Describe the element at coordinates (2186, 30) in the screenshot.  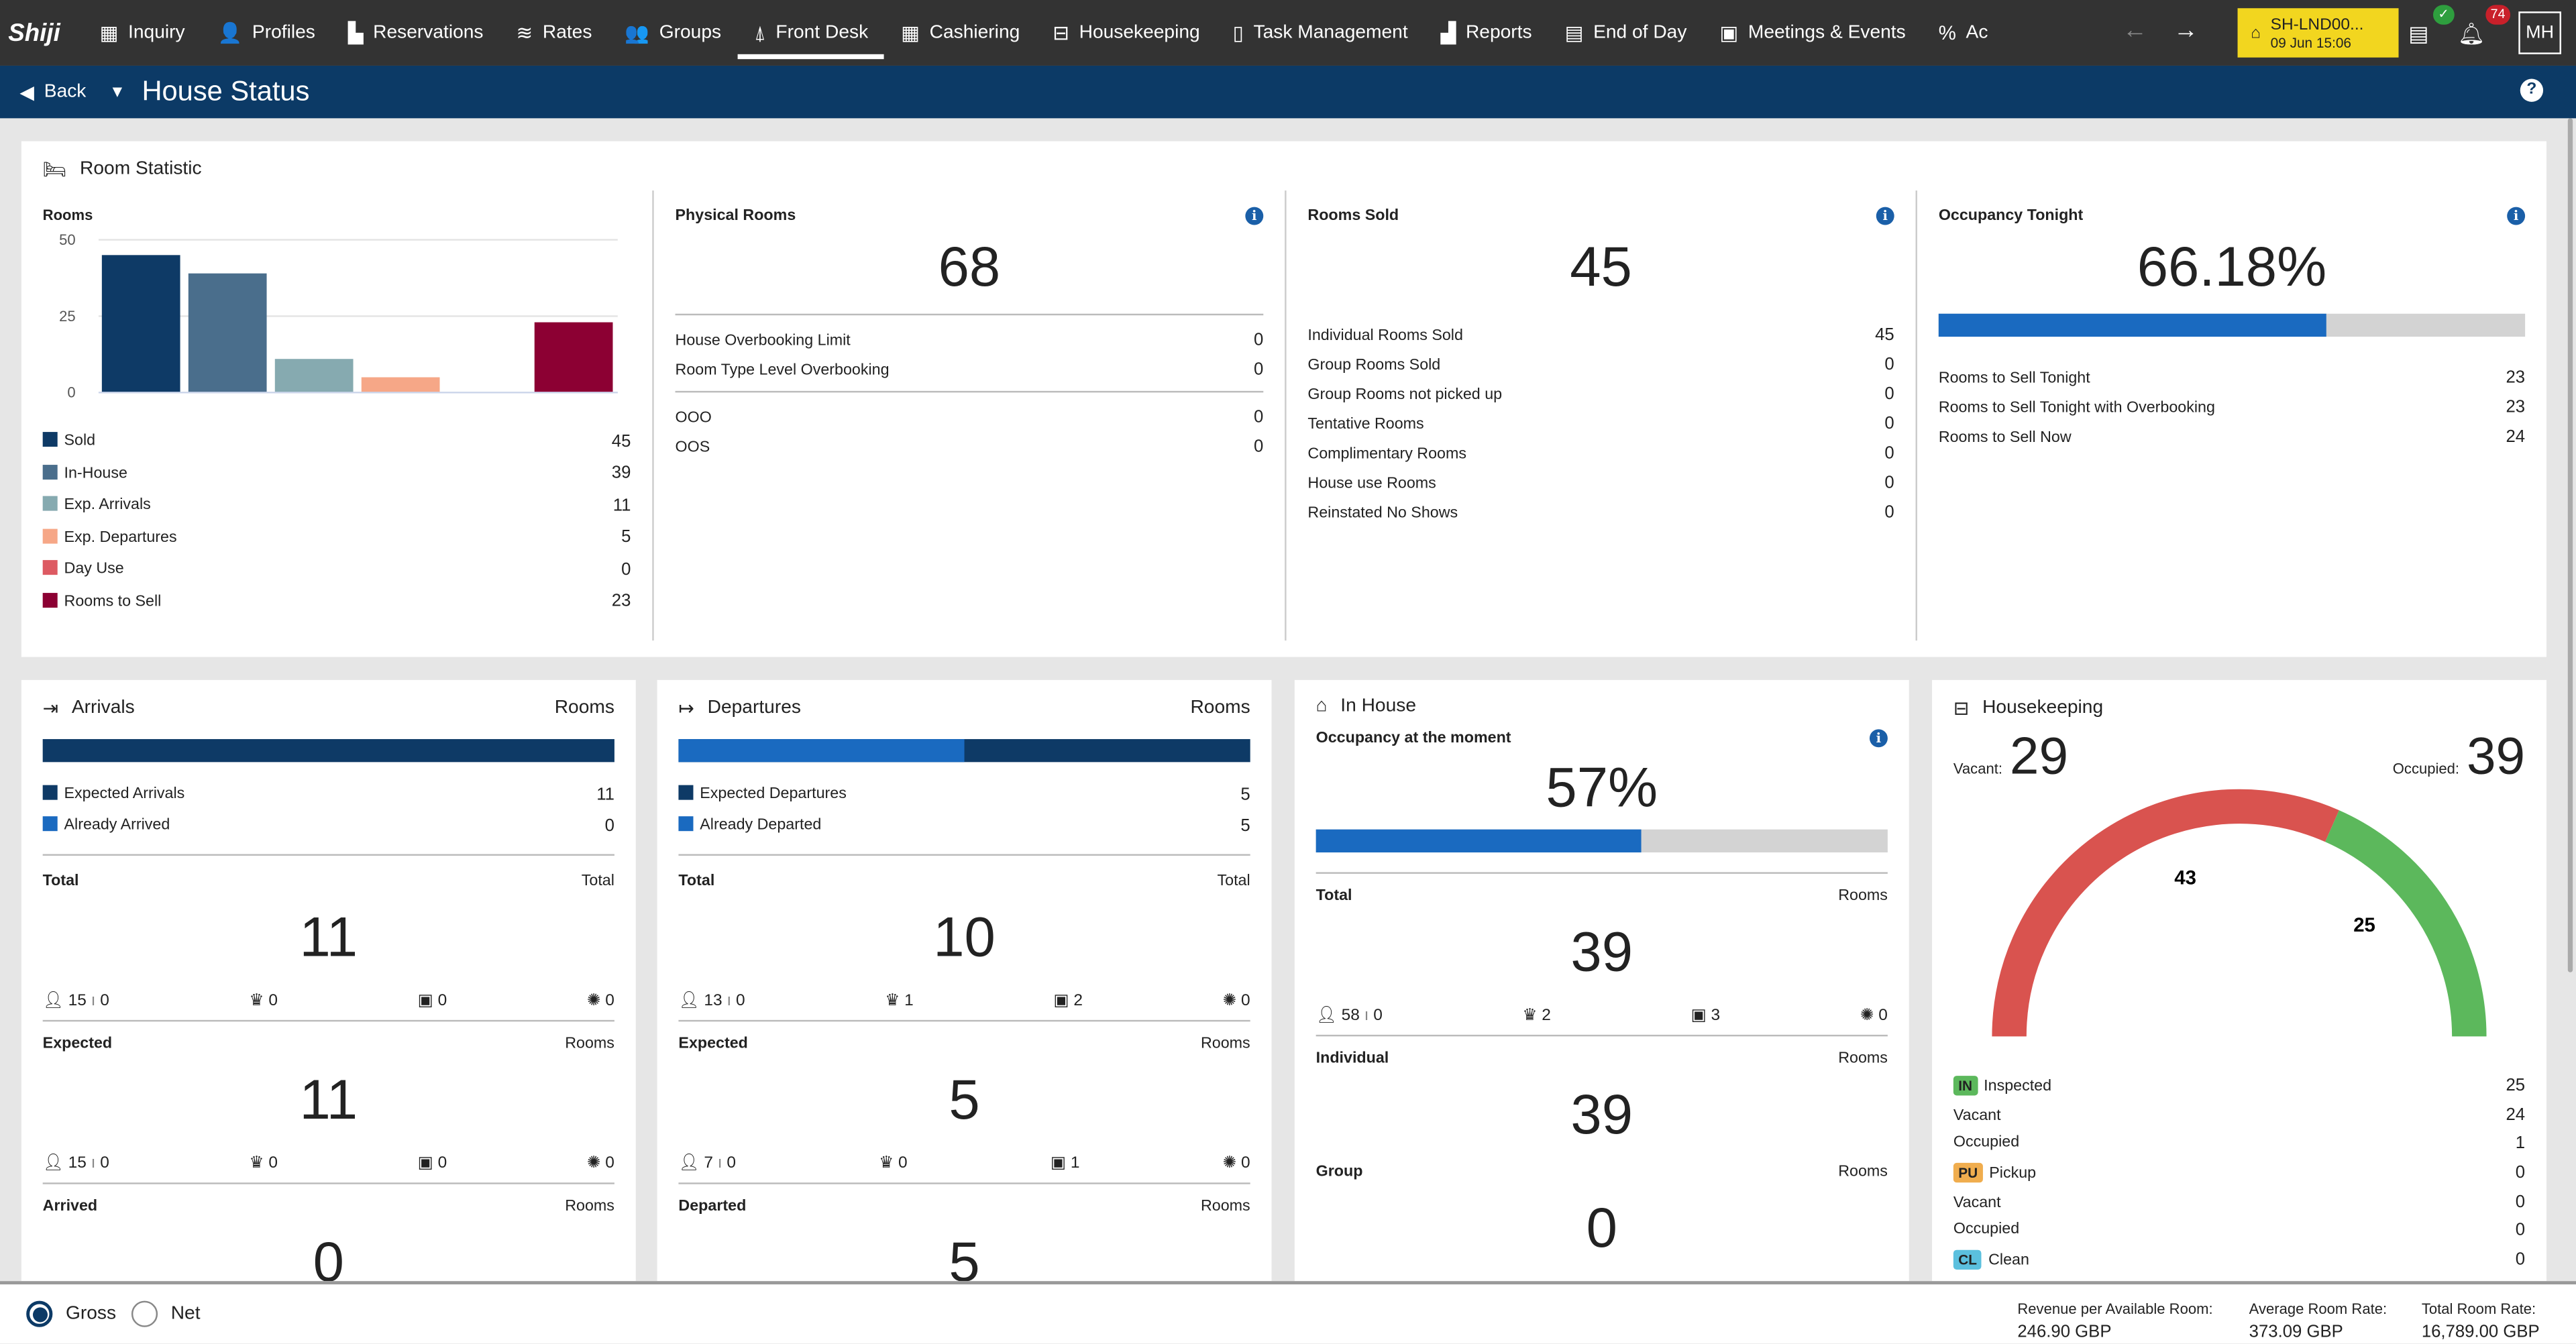
I see `nav-forward-arrow-icon: →` at that location.